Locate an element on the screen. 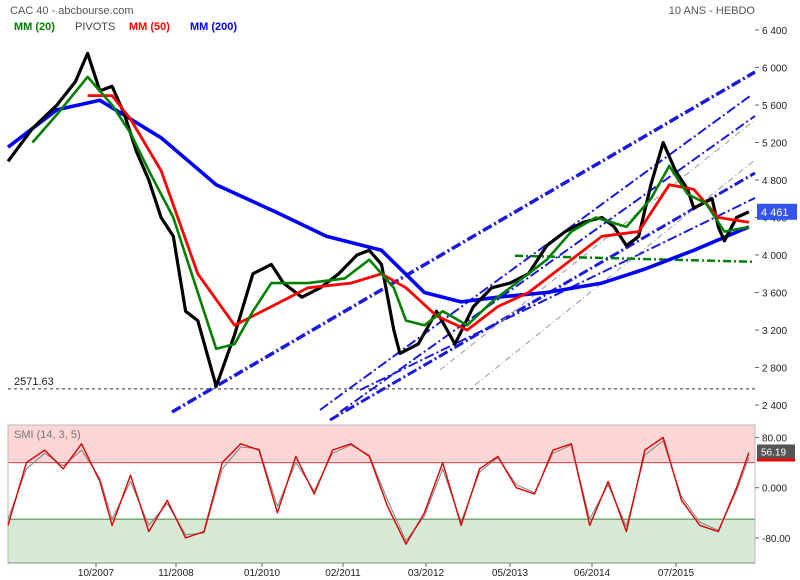 Image resolution: width=800 pixels, height=580 pixels. y-tick-label: 5 200 is located at coordinates (774, 144).